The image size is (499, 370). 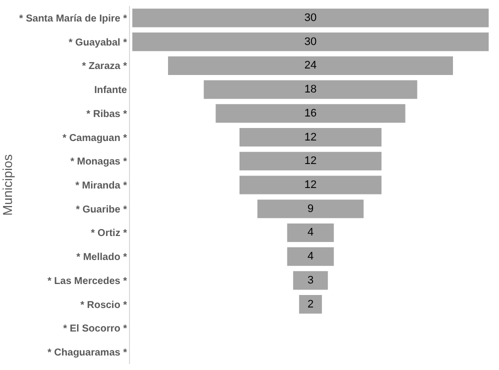 What do you see at coordinates (73, 18) in the screenshot?
I see `category-label: * Santa María de Ipire *` at bounding box center [73, 18].